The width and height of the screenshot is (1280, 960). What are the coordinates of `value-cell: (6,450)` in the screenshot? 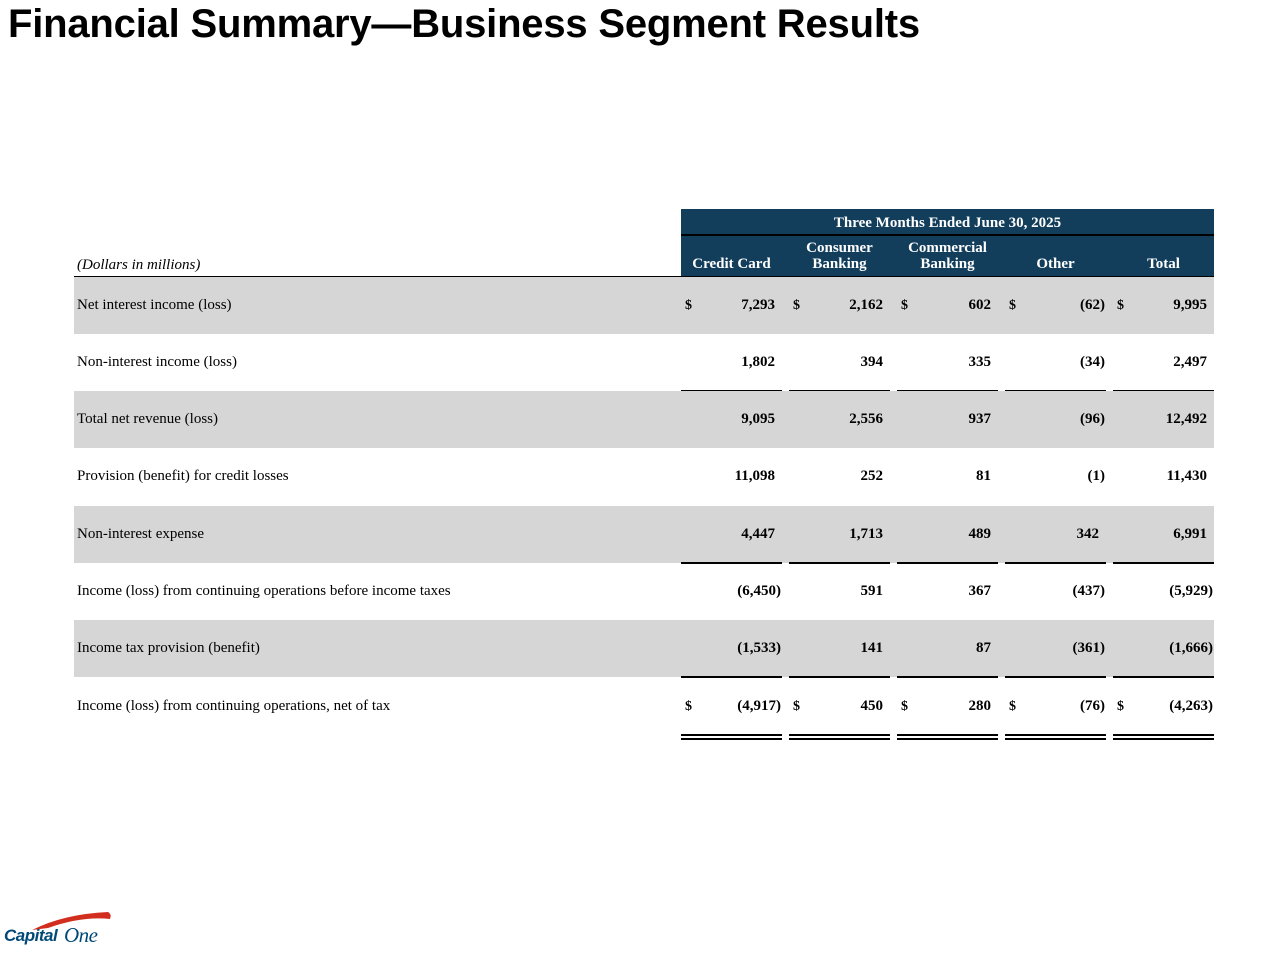 It's located at (759, 591).